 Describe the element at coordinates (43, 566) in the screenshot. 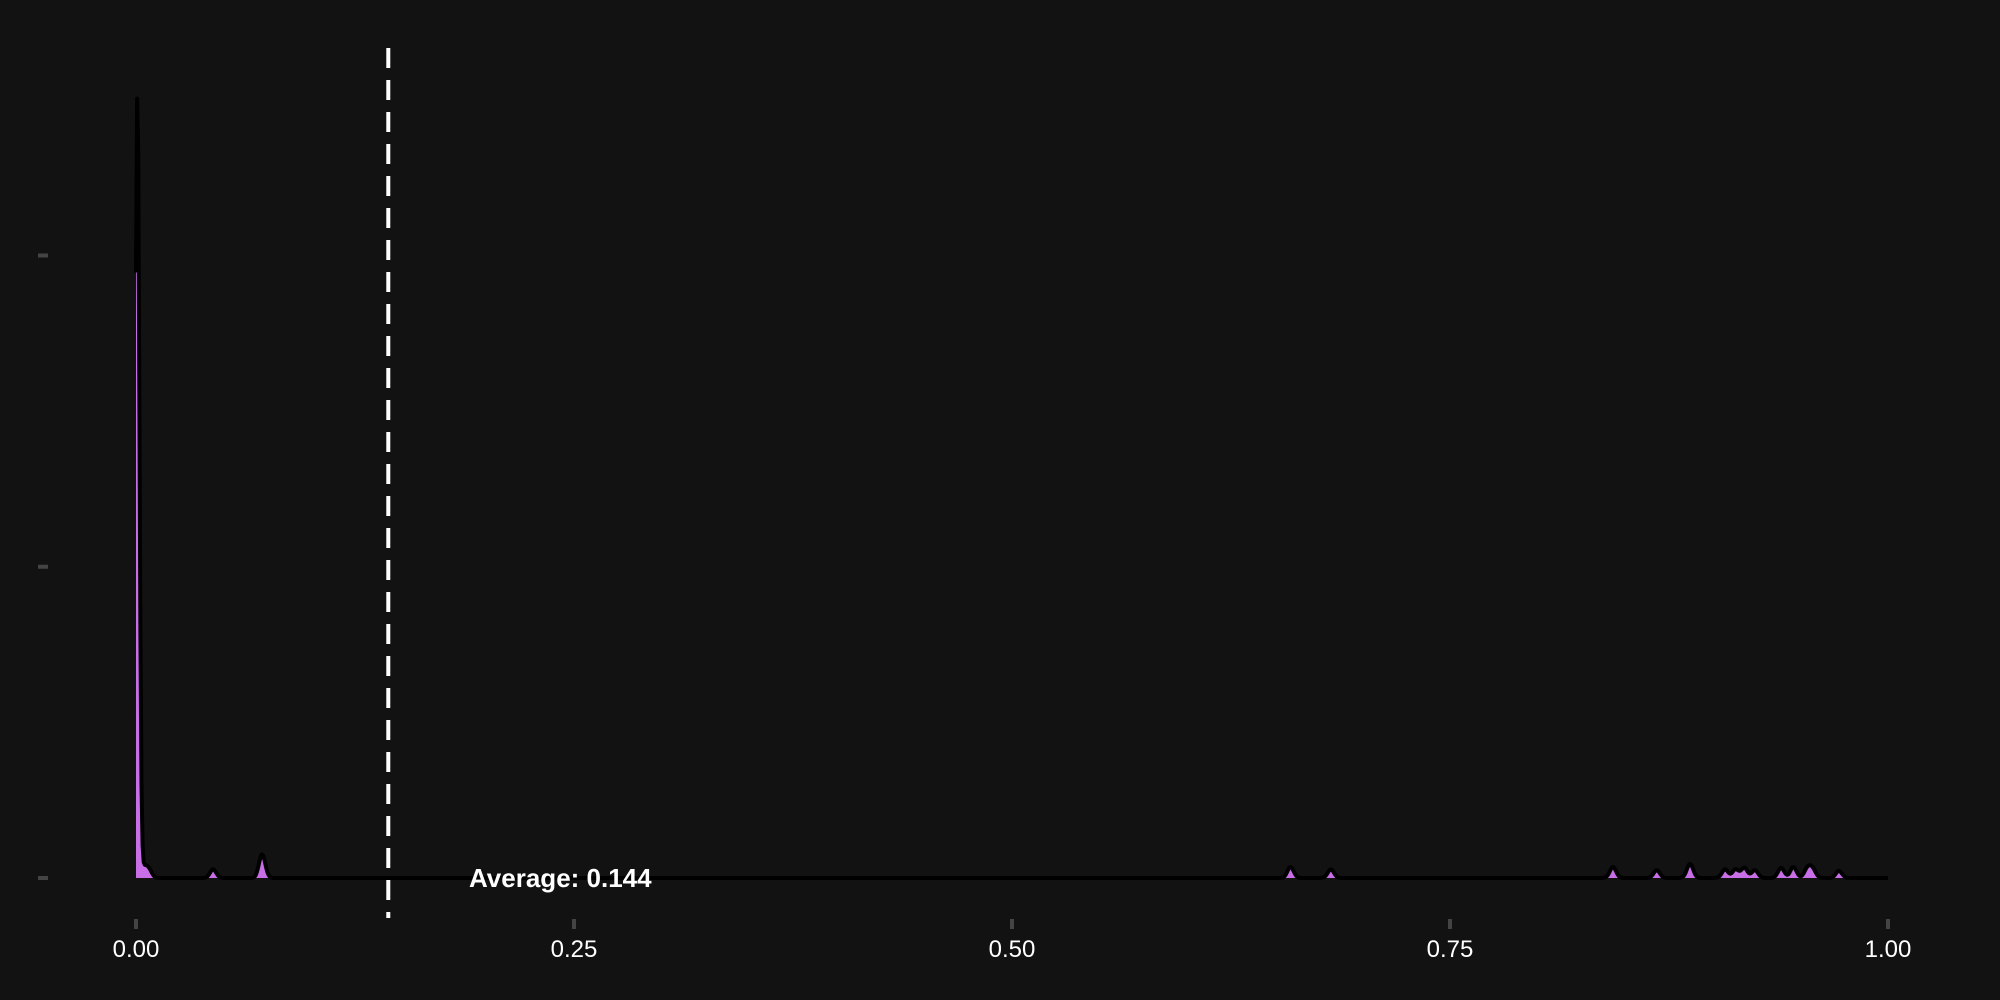

I see `y-axis-ticks` at that location.